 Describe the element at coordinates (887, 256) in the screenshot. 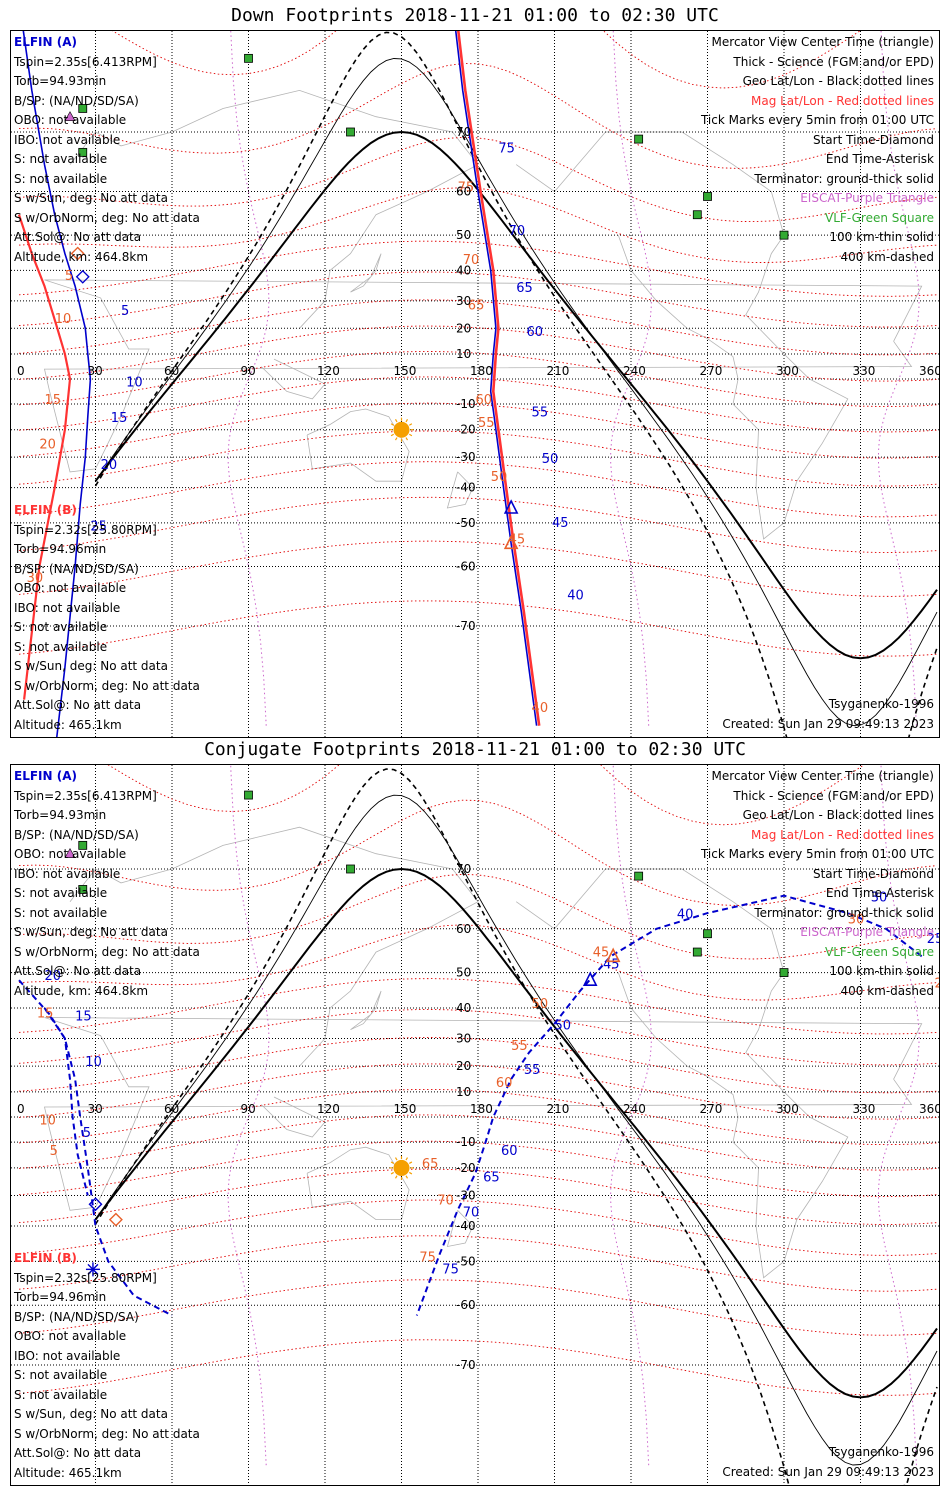

I see `legend-line: 400 km-dashed` at that location.